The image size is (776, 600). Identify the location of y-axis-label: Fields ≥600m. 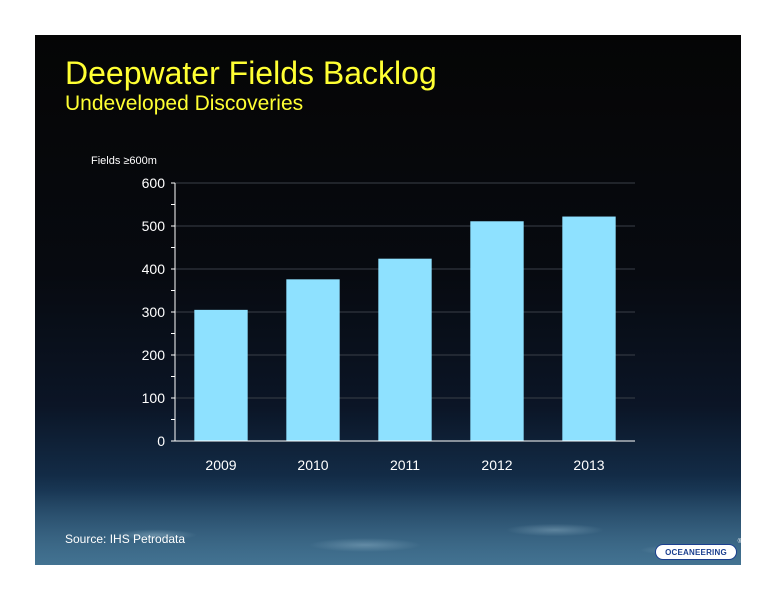
(124, 161).